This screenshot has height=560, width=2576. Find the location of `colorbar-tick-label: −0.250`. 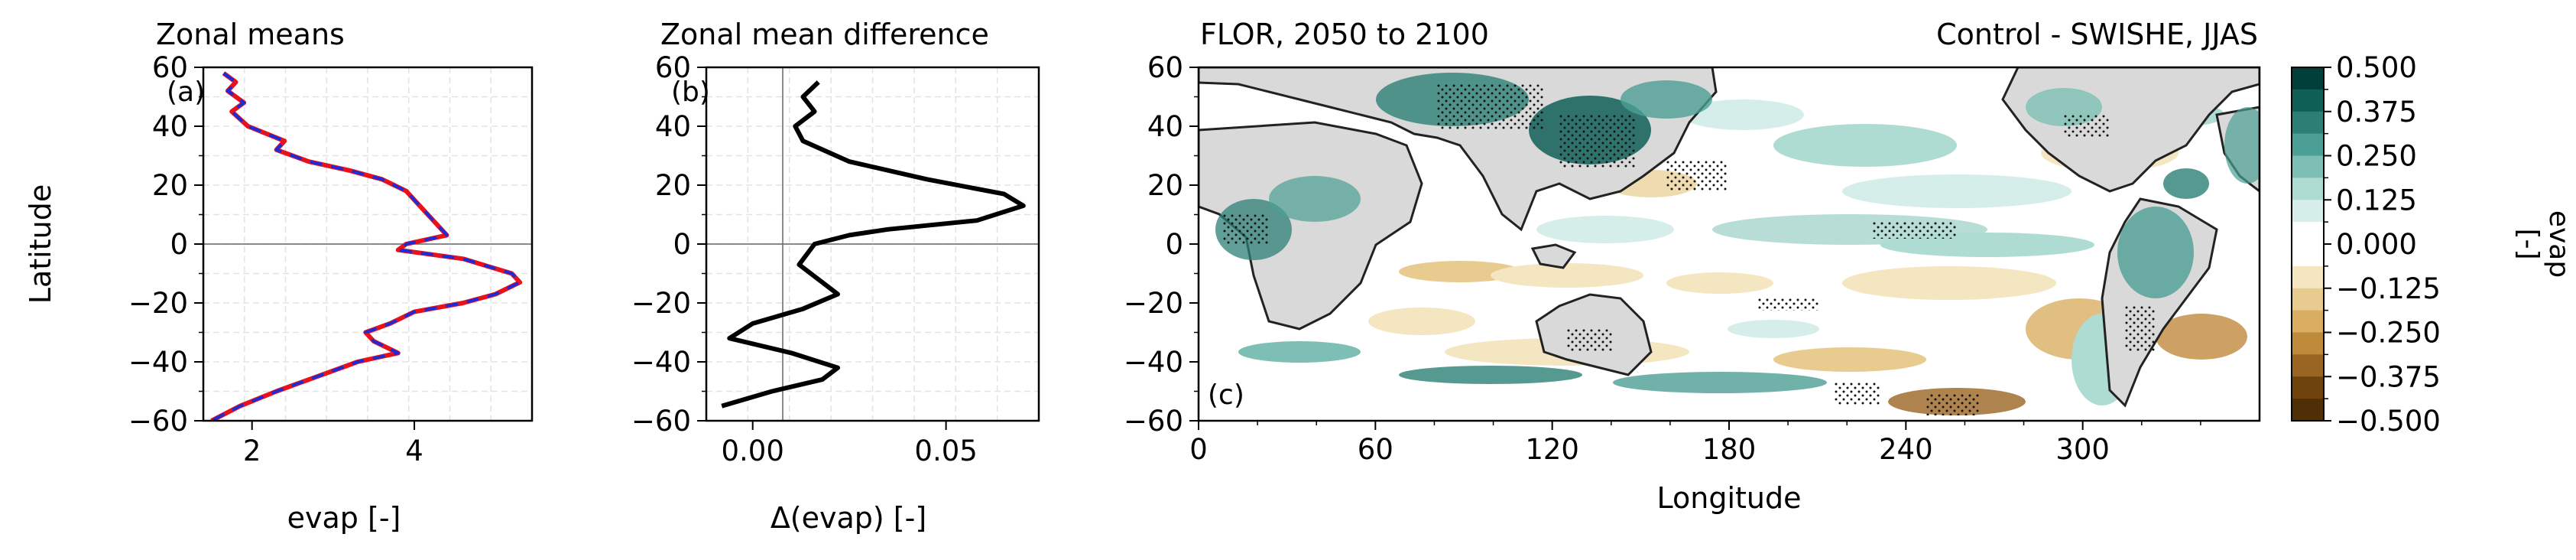

colorbar-tick-label: −0.250 is located at coordinates (2388, 333).